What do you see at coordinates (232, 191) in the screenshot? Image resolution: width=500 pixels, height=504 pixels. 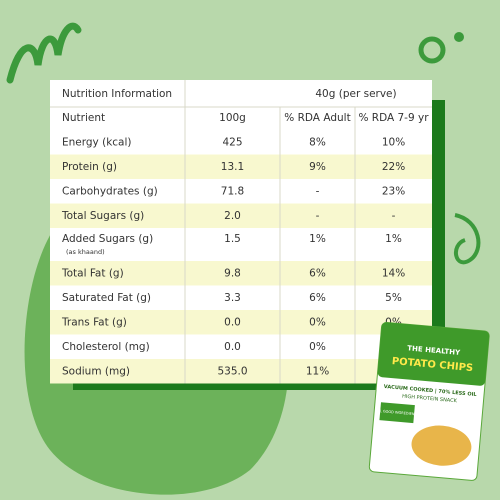 I see `cell: 71.8` at bounding box center [232, 191].